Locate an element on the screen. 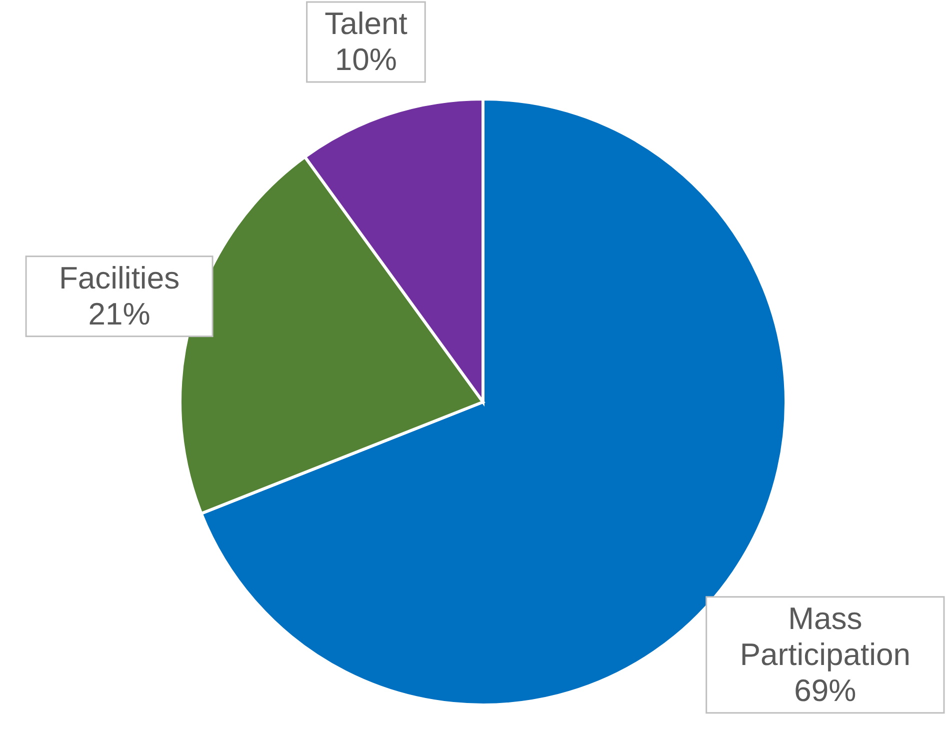 The image size is (946, 732). slice-label: Talent is located at coordinates (366, 23).